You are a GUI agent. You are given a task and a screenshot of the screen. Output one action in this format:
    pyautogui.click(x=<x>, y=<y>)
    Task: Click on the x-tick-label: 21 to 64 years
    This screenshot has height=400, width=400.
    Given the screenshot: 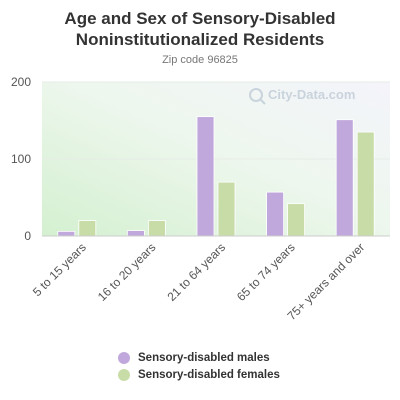 What is the action you would take?
    pyautogui.click(x=196, y=272)
    